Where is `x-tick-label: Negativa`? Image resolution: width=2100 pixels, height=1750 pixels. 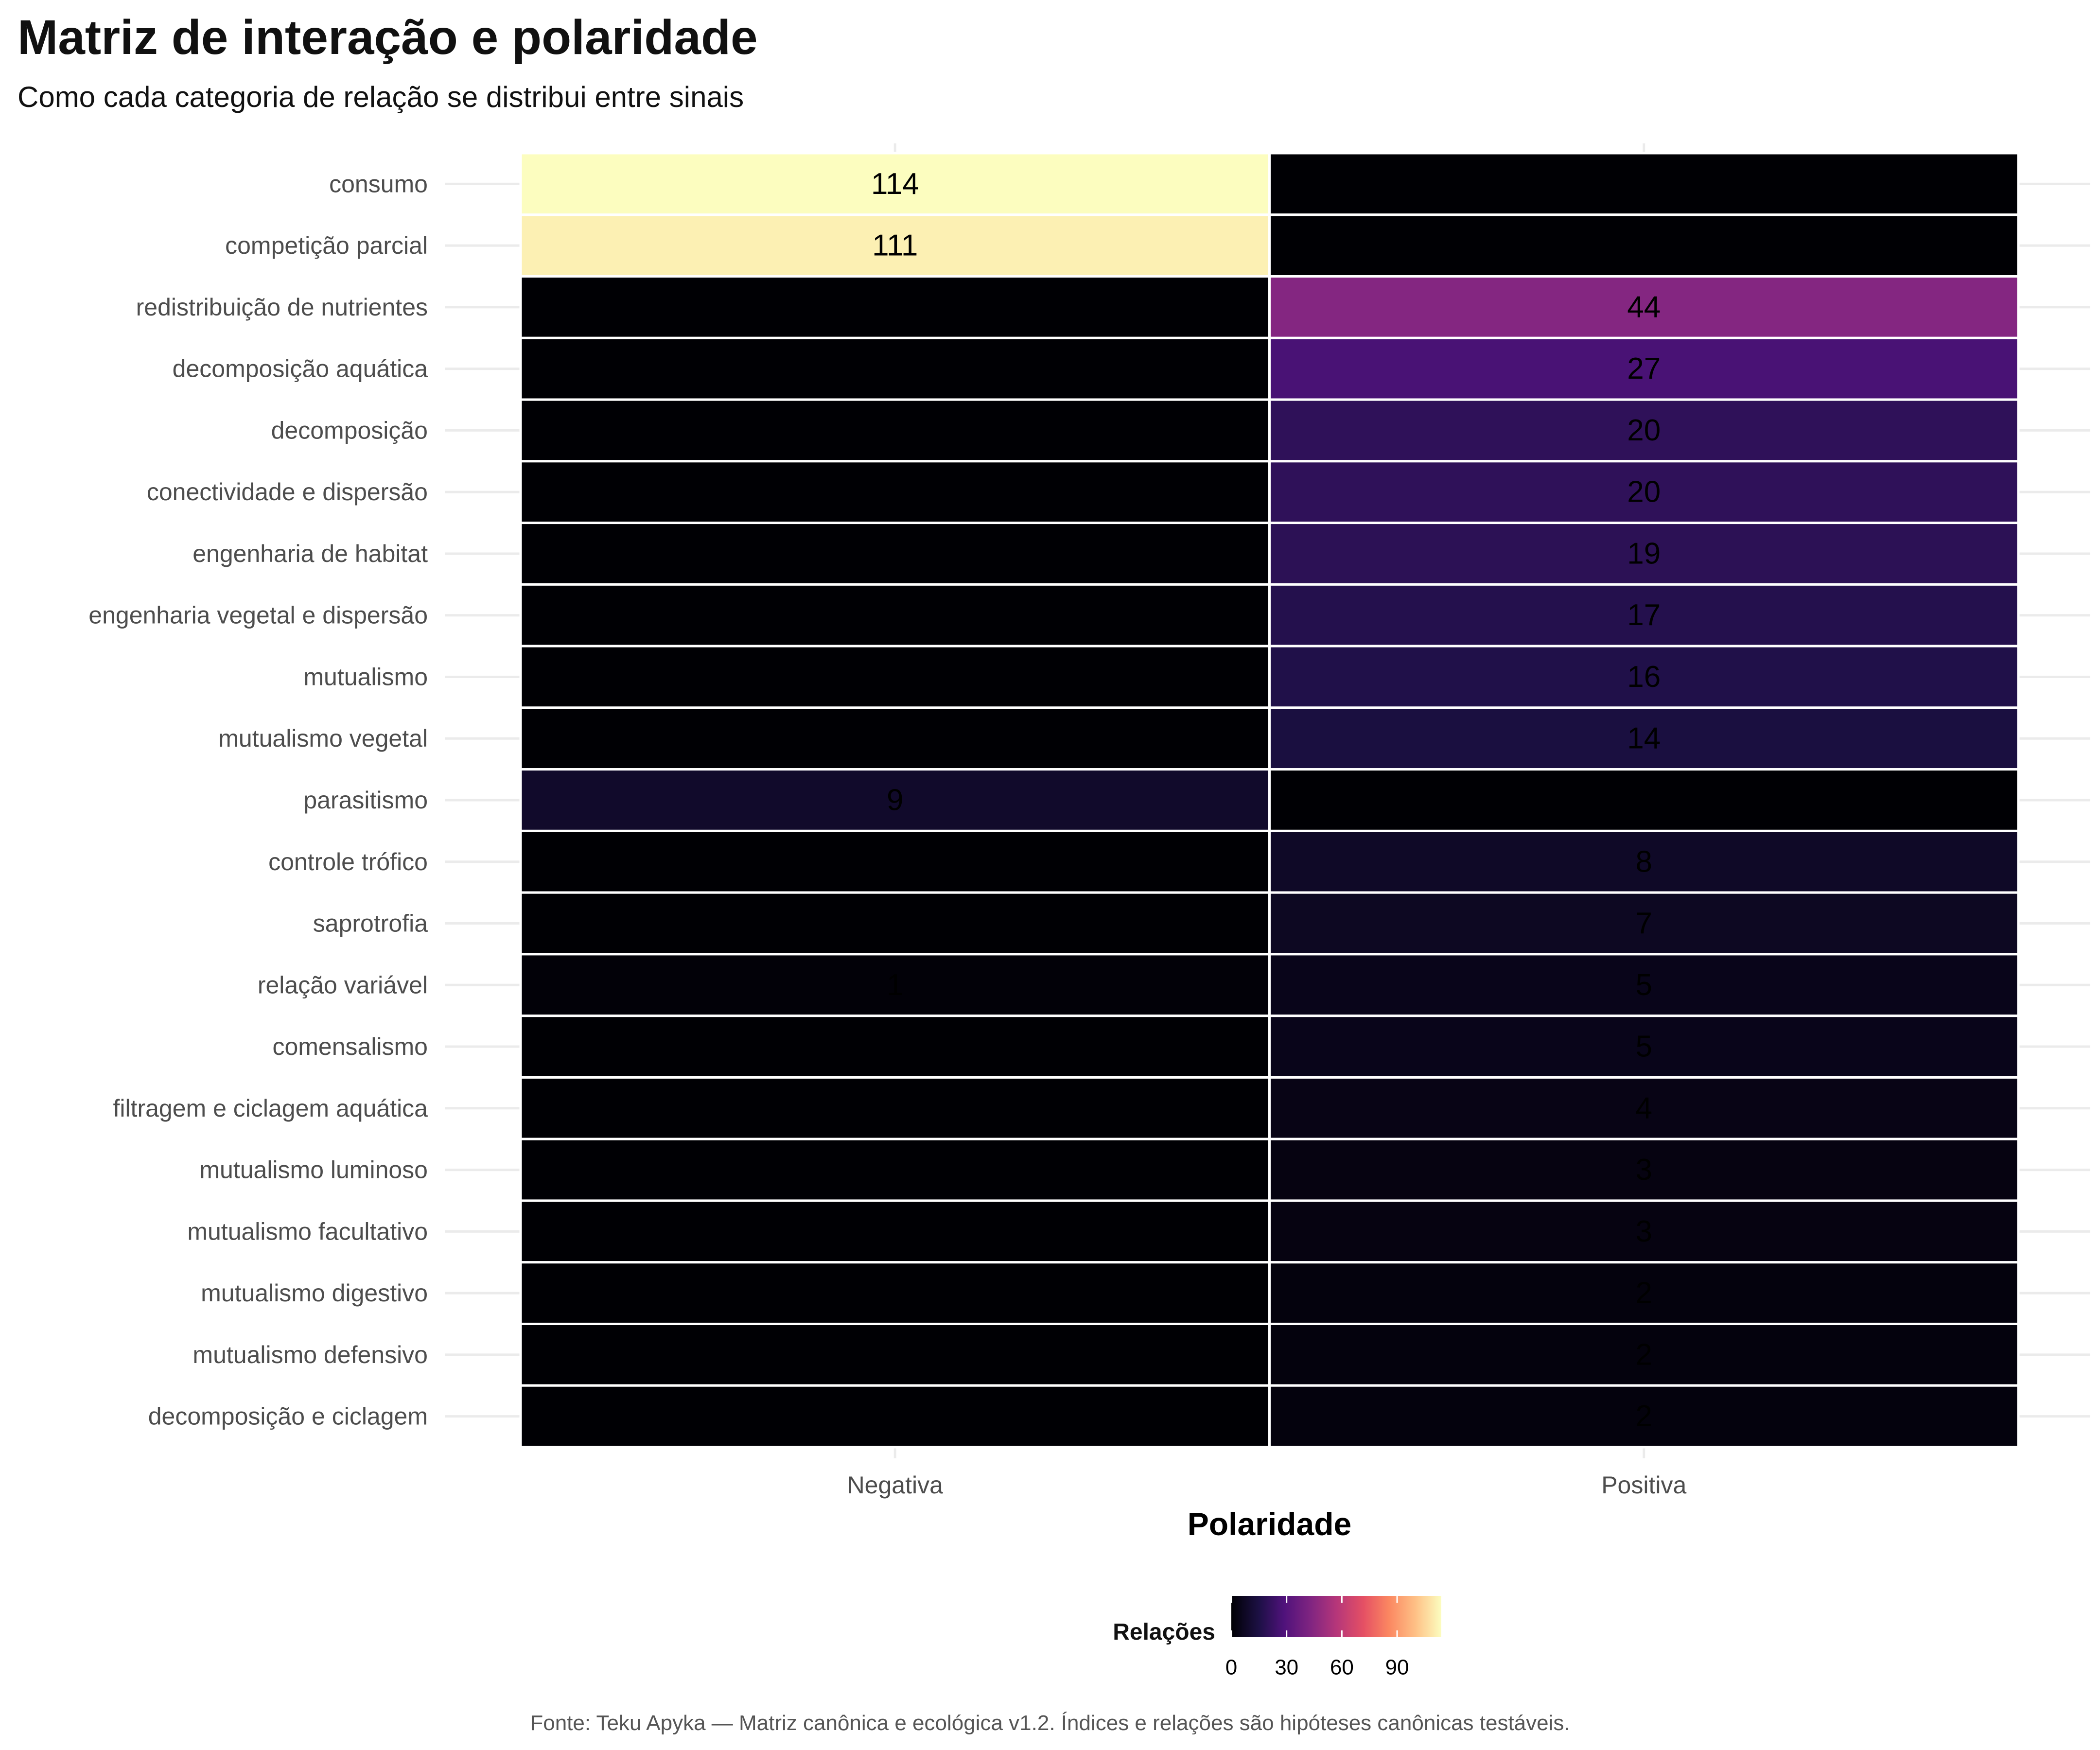 x-tick-label: Negativa is located at coordinates (895, 1485).